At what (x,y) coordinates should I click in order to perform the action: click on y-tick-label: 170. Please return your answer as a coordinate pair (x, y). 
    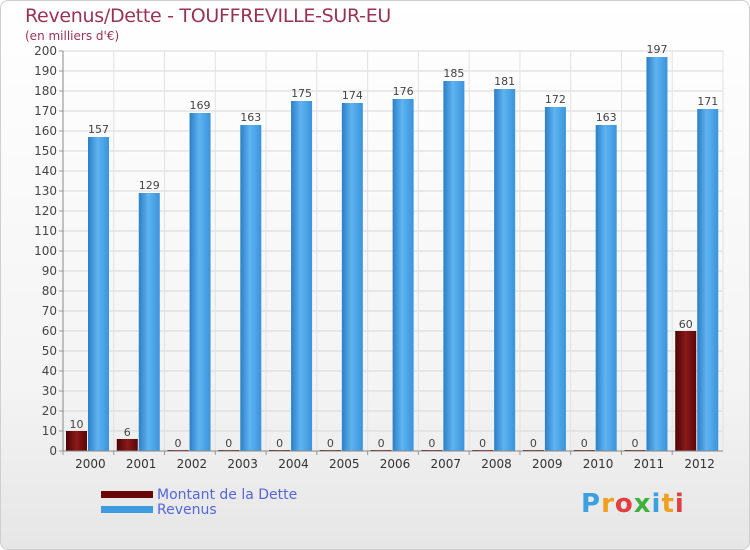
    Looking at the image, I should click on (45, 111).